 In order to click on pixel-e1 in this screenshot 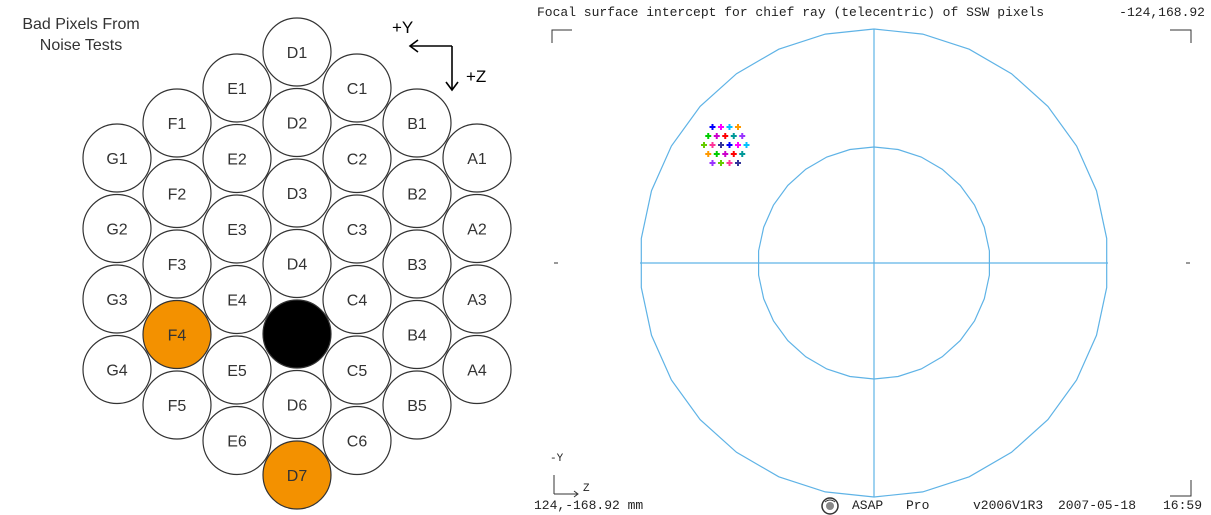, I will do `click(237, 88)`.